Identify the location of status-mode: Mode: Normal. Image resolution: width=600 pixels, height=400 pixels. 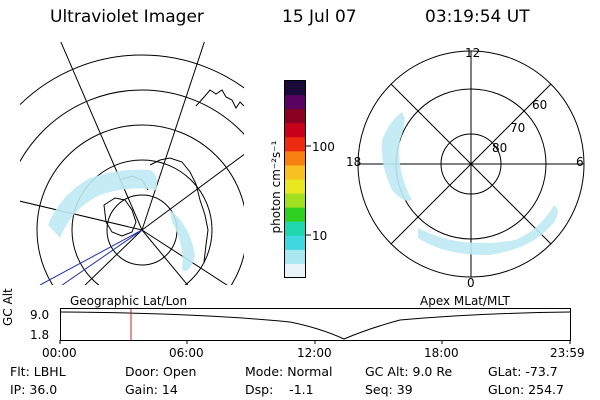
(289, 371).